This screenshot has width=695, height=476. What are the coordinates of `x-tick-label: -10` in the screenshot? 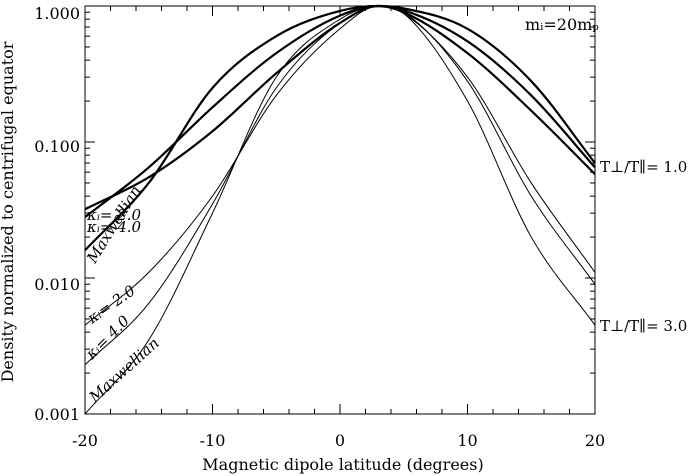 It's located at (213, 440).